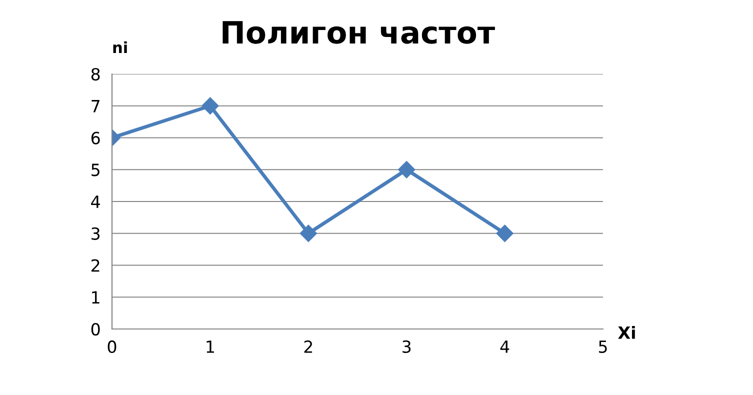 This screenshot has height=395, width=753. Describe the element at coordinates (96, 265) in the screenshot. I see `y-tick-label: 2` at that location.